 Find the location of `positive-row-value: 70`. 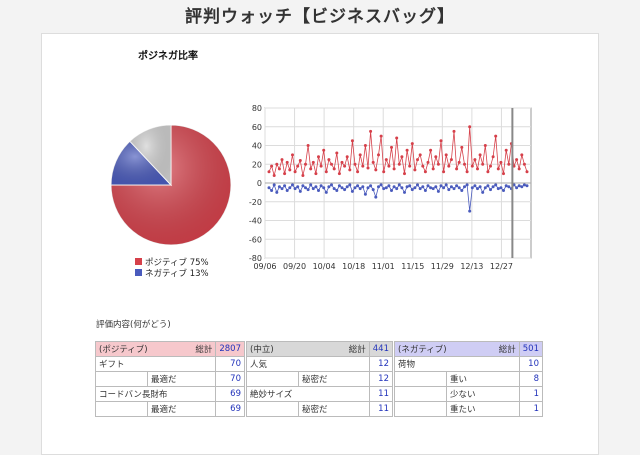

positive-row-value: 70 is located at coordinates (230, 364).